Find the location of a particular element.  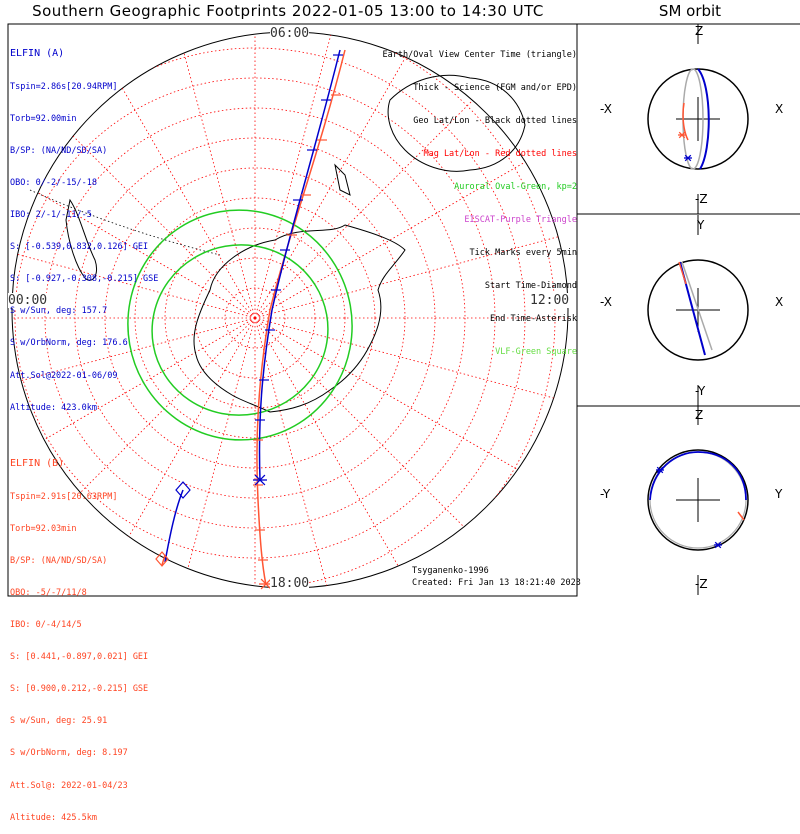

elfin-a-track is located at coordinates (299, 265).